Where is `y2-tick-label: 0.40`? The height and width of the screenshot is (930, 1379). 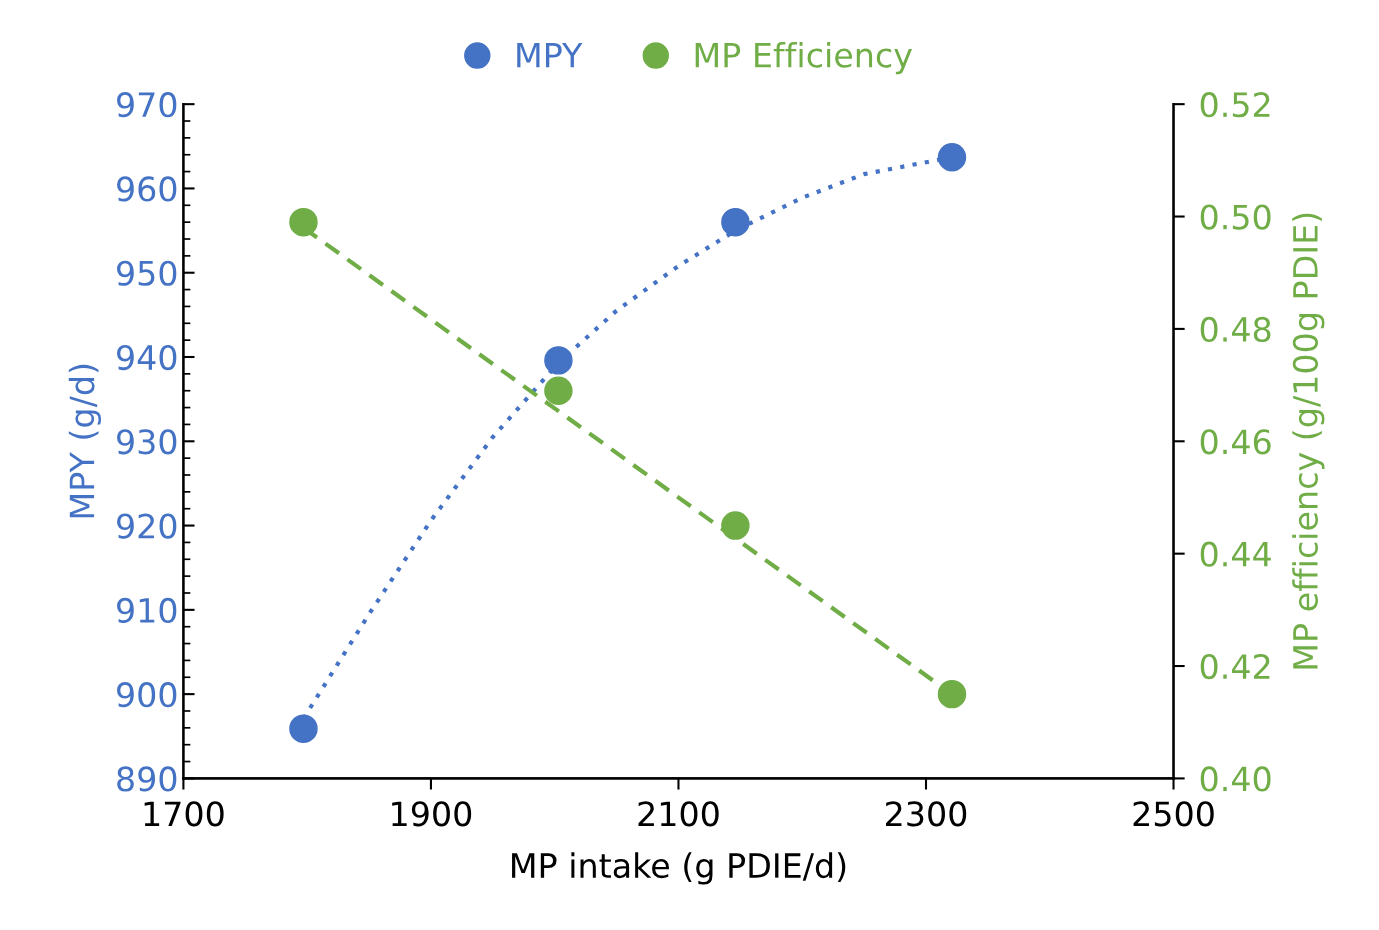 y2-tick-label: 0.40 is located at coordinates (1235, 779).